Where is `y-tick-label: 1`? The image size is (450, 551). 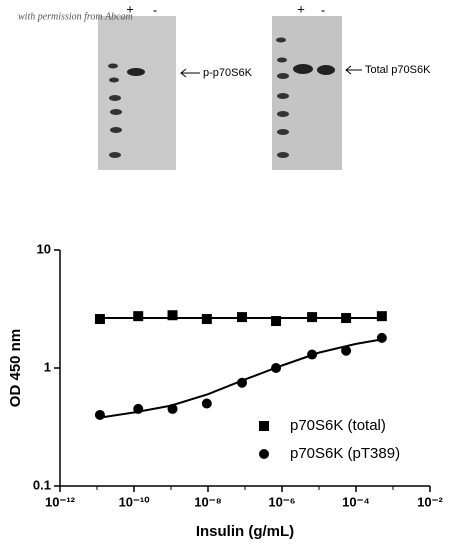 y-tick-label: 1 is located at coordinates (47, 366).